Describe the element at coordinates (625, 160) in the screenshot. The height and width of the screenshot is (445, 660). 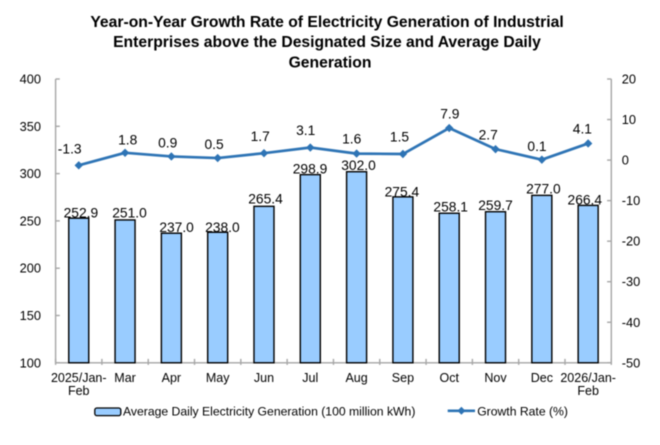
I see `svg-text: 0` at that location.